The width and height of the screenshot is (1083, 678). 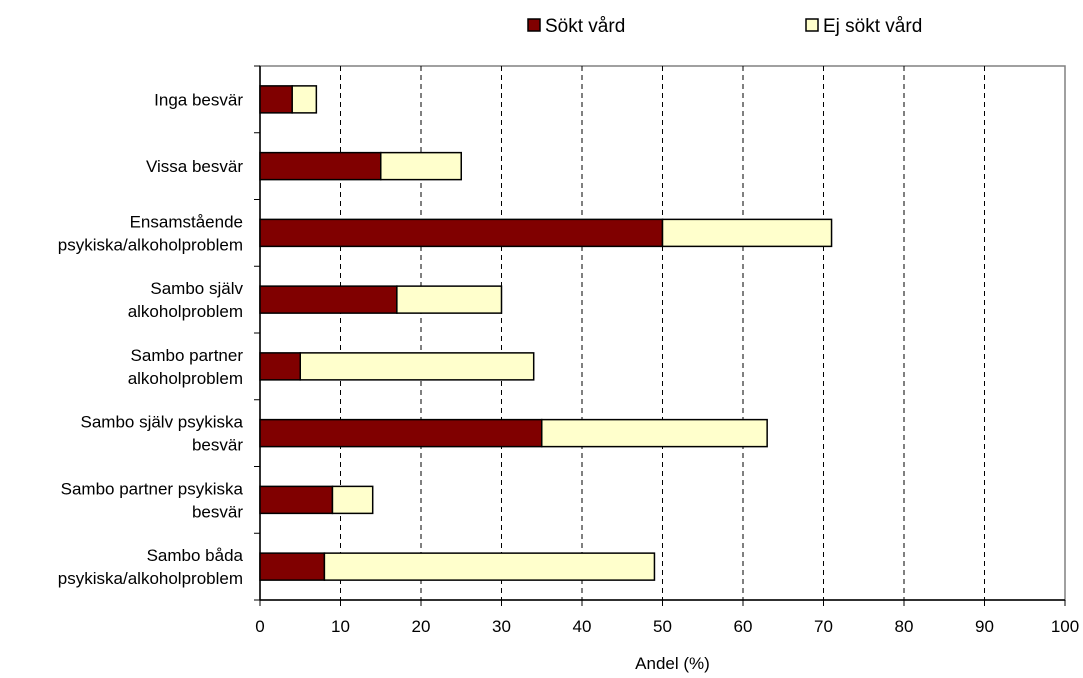 What do you see at coordinates (340, 626) in the screenshot?
I see `x-tick-label: 10` at bounding box center [340, 626].